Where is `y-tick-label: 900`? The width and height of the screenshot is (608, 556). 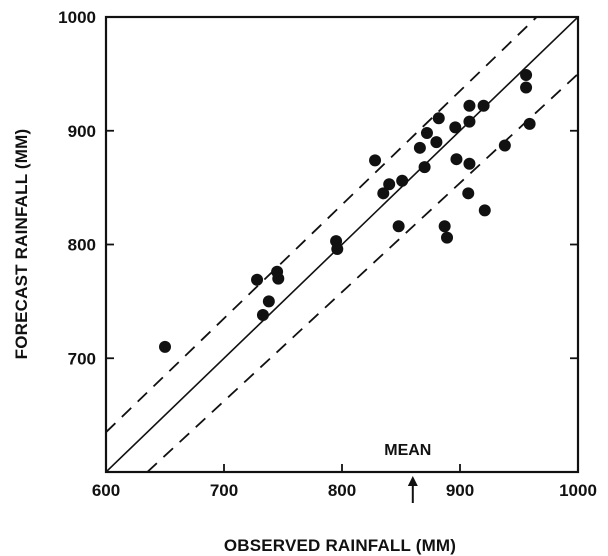
y-tick-label: 900 is located at coordinates (82, 131).